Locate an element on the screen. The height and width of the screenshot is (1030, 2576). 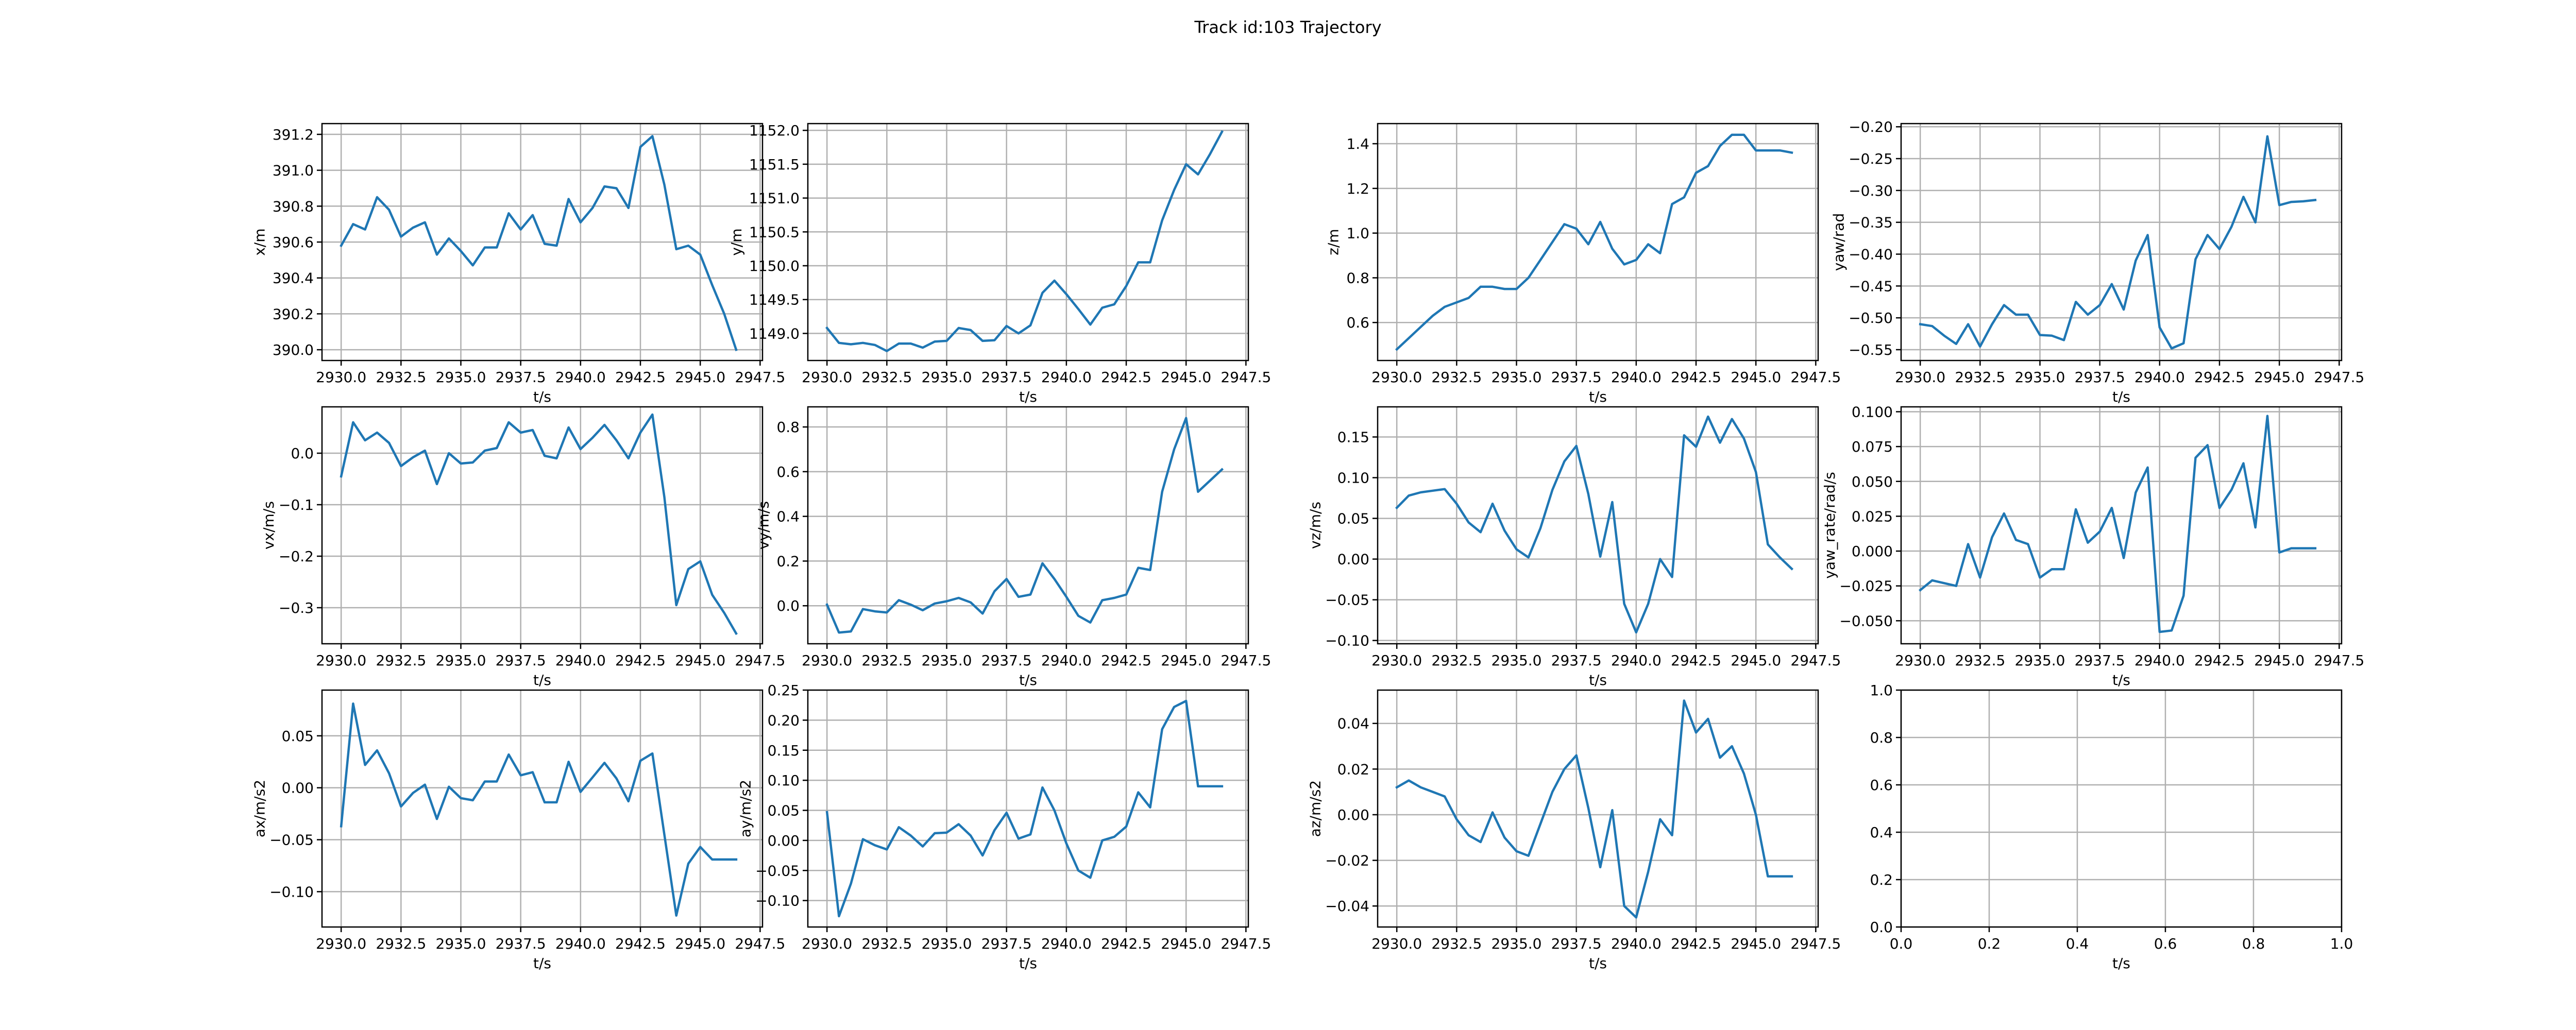
y-tick-label: −0.55 is located at coordinates (1871, 350).